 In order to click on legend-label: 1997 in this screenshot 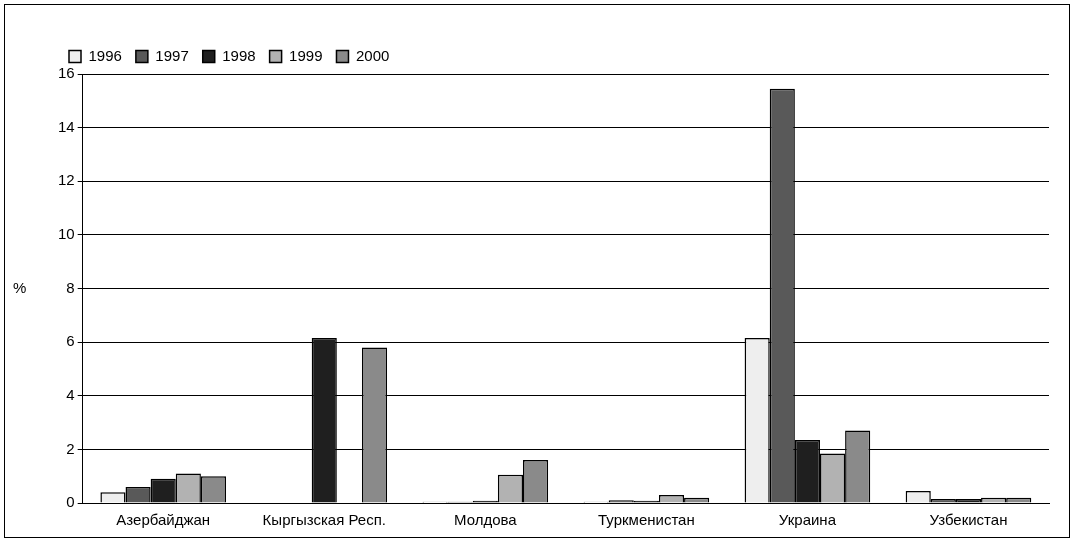, I will do `click(172, 55)`.